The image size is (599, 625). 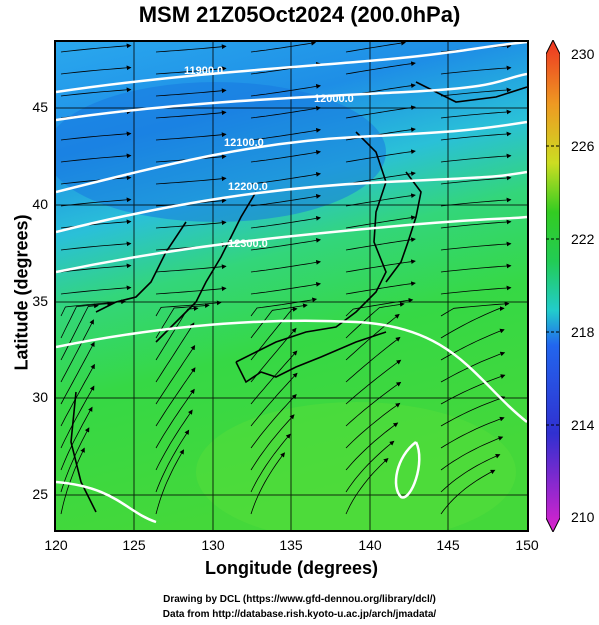 I want to click on colorbar-tick-label: 214, so click(x=583, y=425).